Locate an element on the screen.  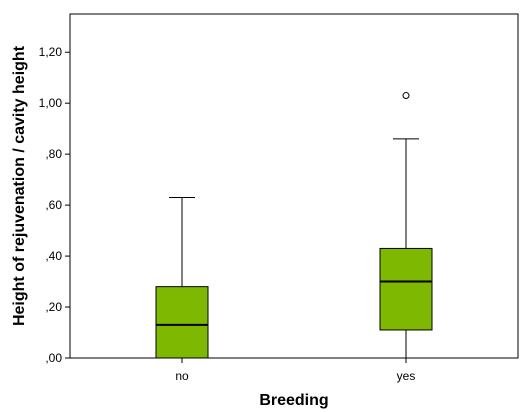
box-no is located at coordinates (182, 277).